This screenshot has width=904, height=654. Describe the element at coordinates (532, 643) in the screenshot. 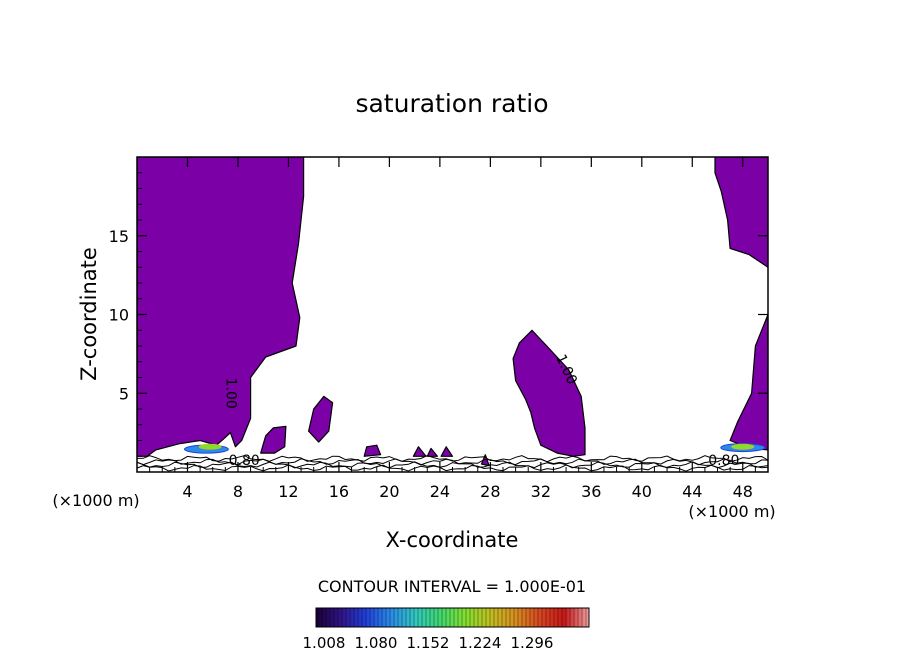

I see `colorbar-label-4: 1.296` at that location.